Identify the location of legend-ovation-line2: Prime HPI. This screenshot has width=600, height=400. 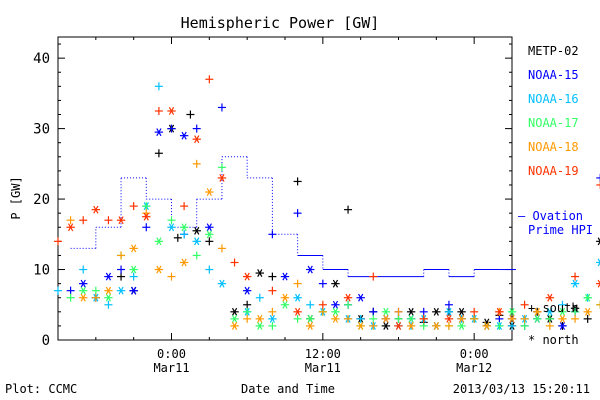
(560, 230).